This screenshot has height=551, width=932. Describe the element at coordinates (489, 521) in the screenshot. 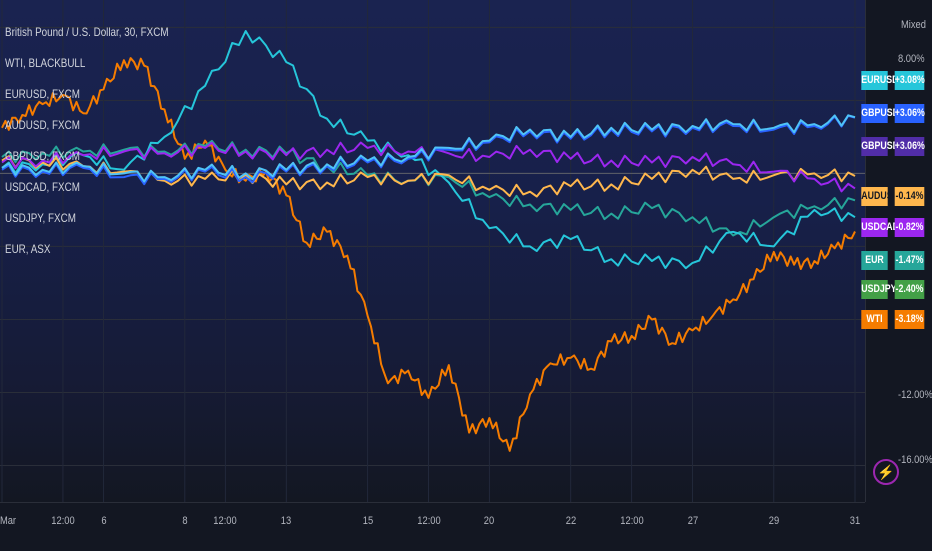

I see `x-tick-label: 20` at that location.